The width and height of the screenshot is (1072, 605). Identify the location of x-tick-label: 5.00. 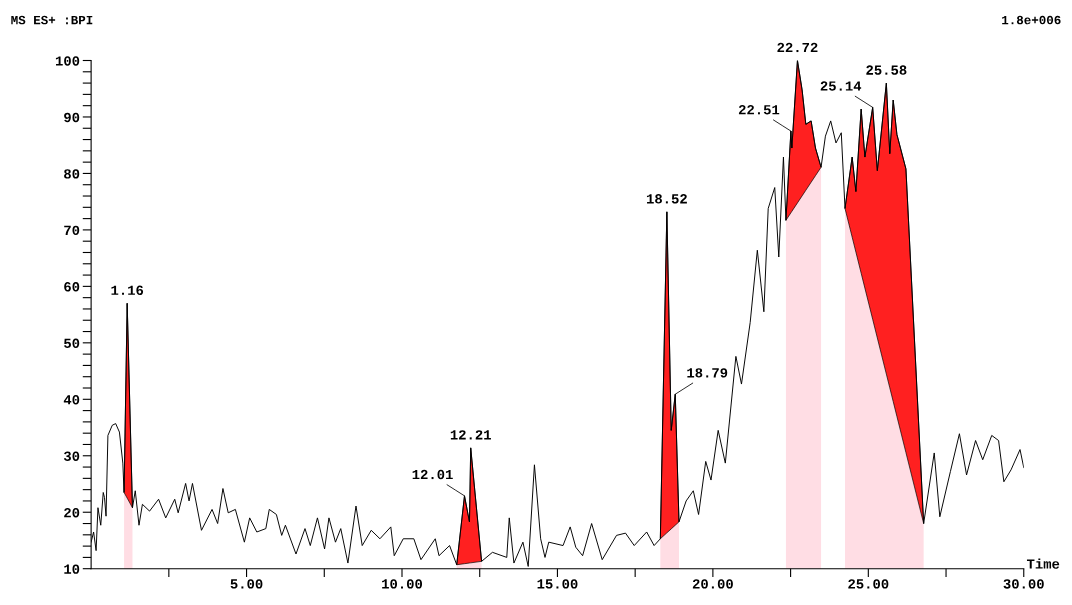
(246, 584).